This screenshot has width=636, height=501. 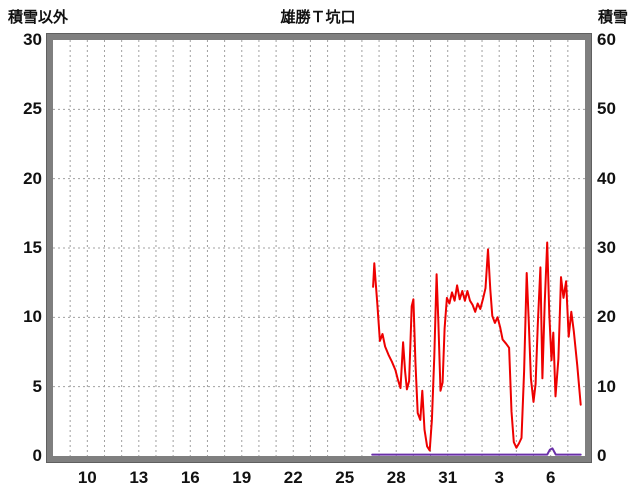 What do you see at coordinates (37, 386) in the screenshot?
I see `left-axis-tick-5: 5` at bounding box center [37, 386].